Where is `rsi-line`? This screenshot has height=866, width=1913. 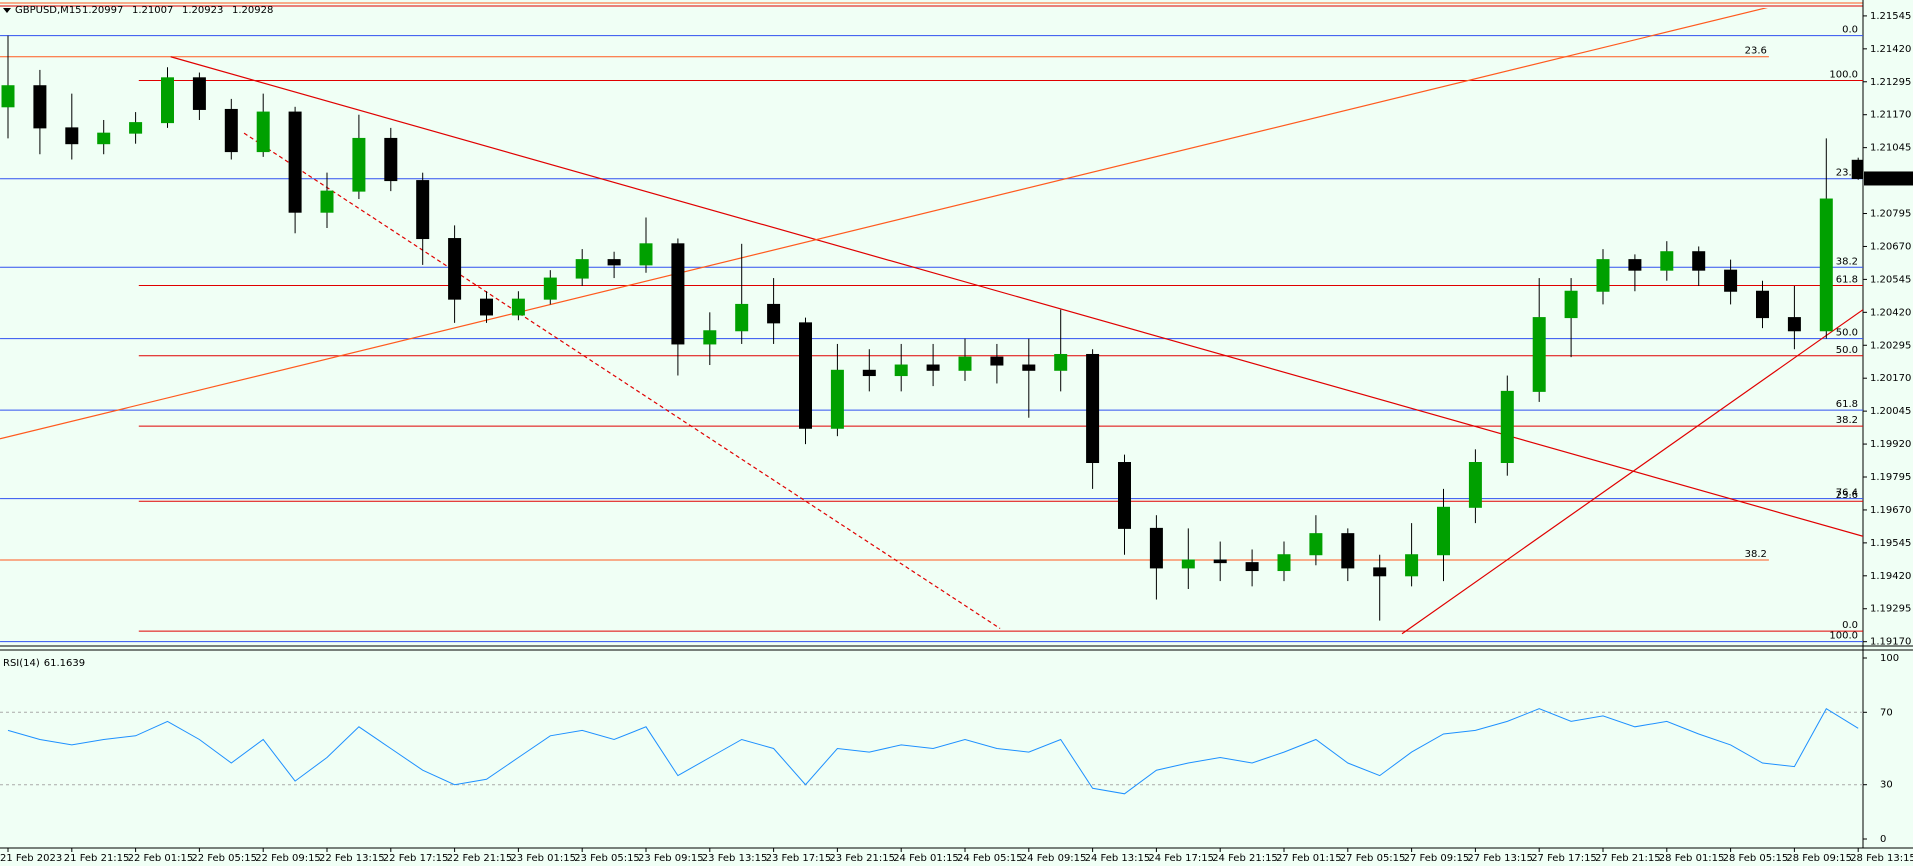
rsi-line is located at coordinates (933, 751).